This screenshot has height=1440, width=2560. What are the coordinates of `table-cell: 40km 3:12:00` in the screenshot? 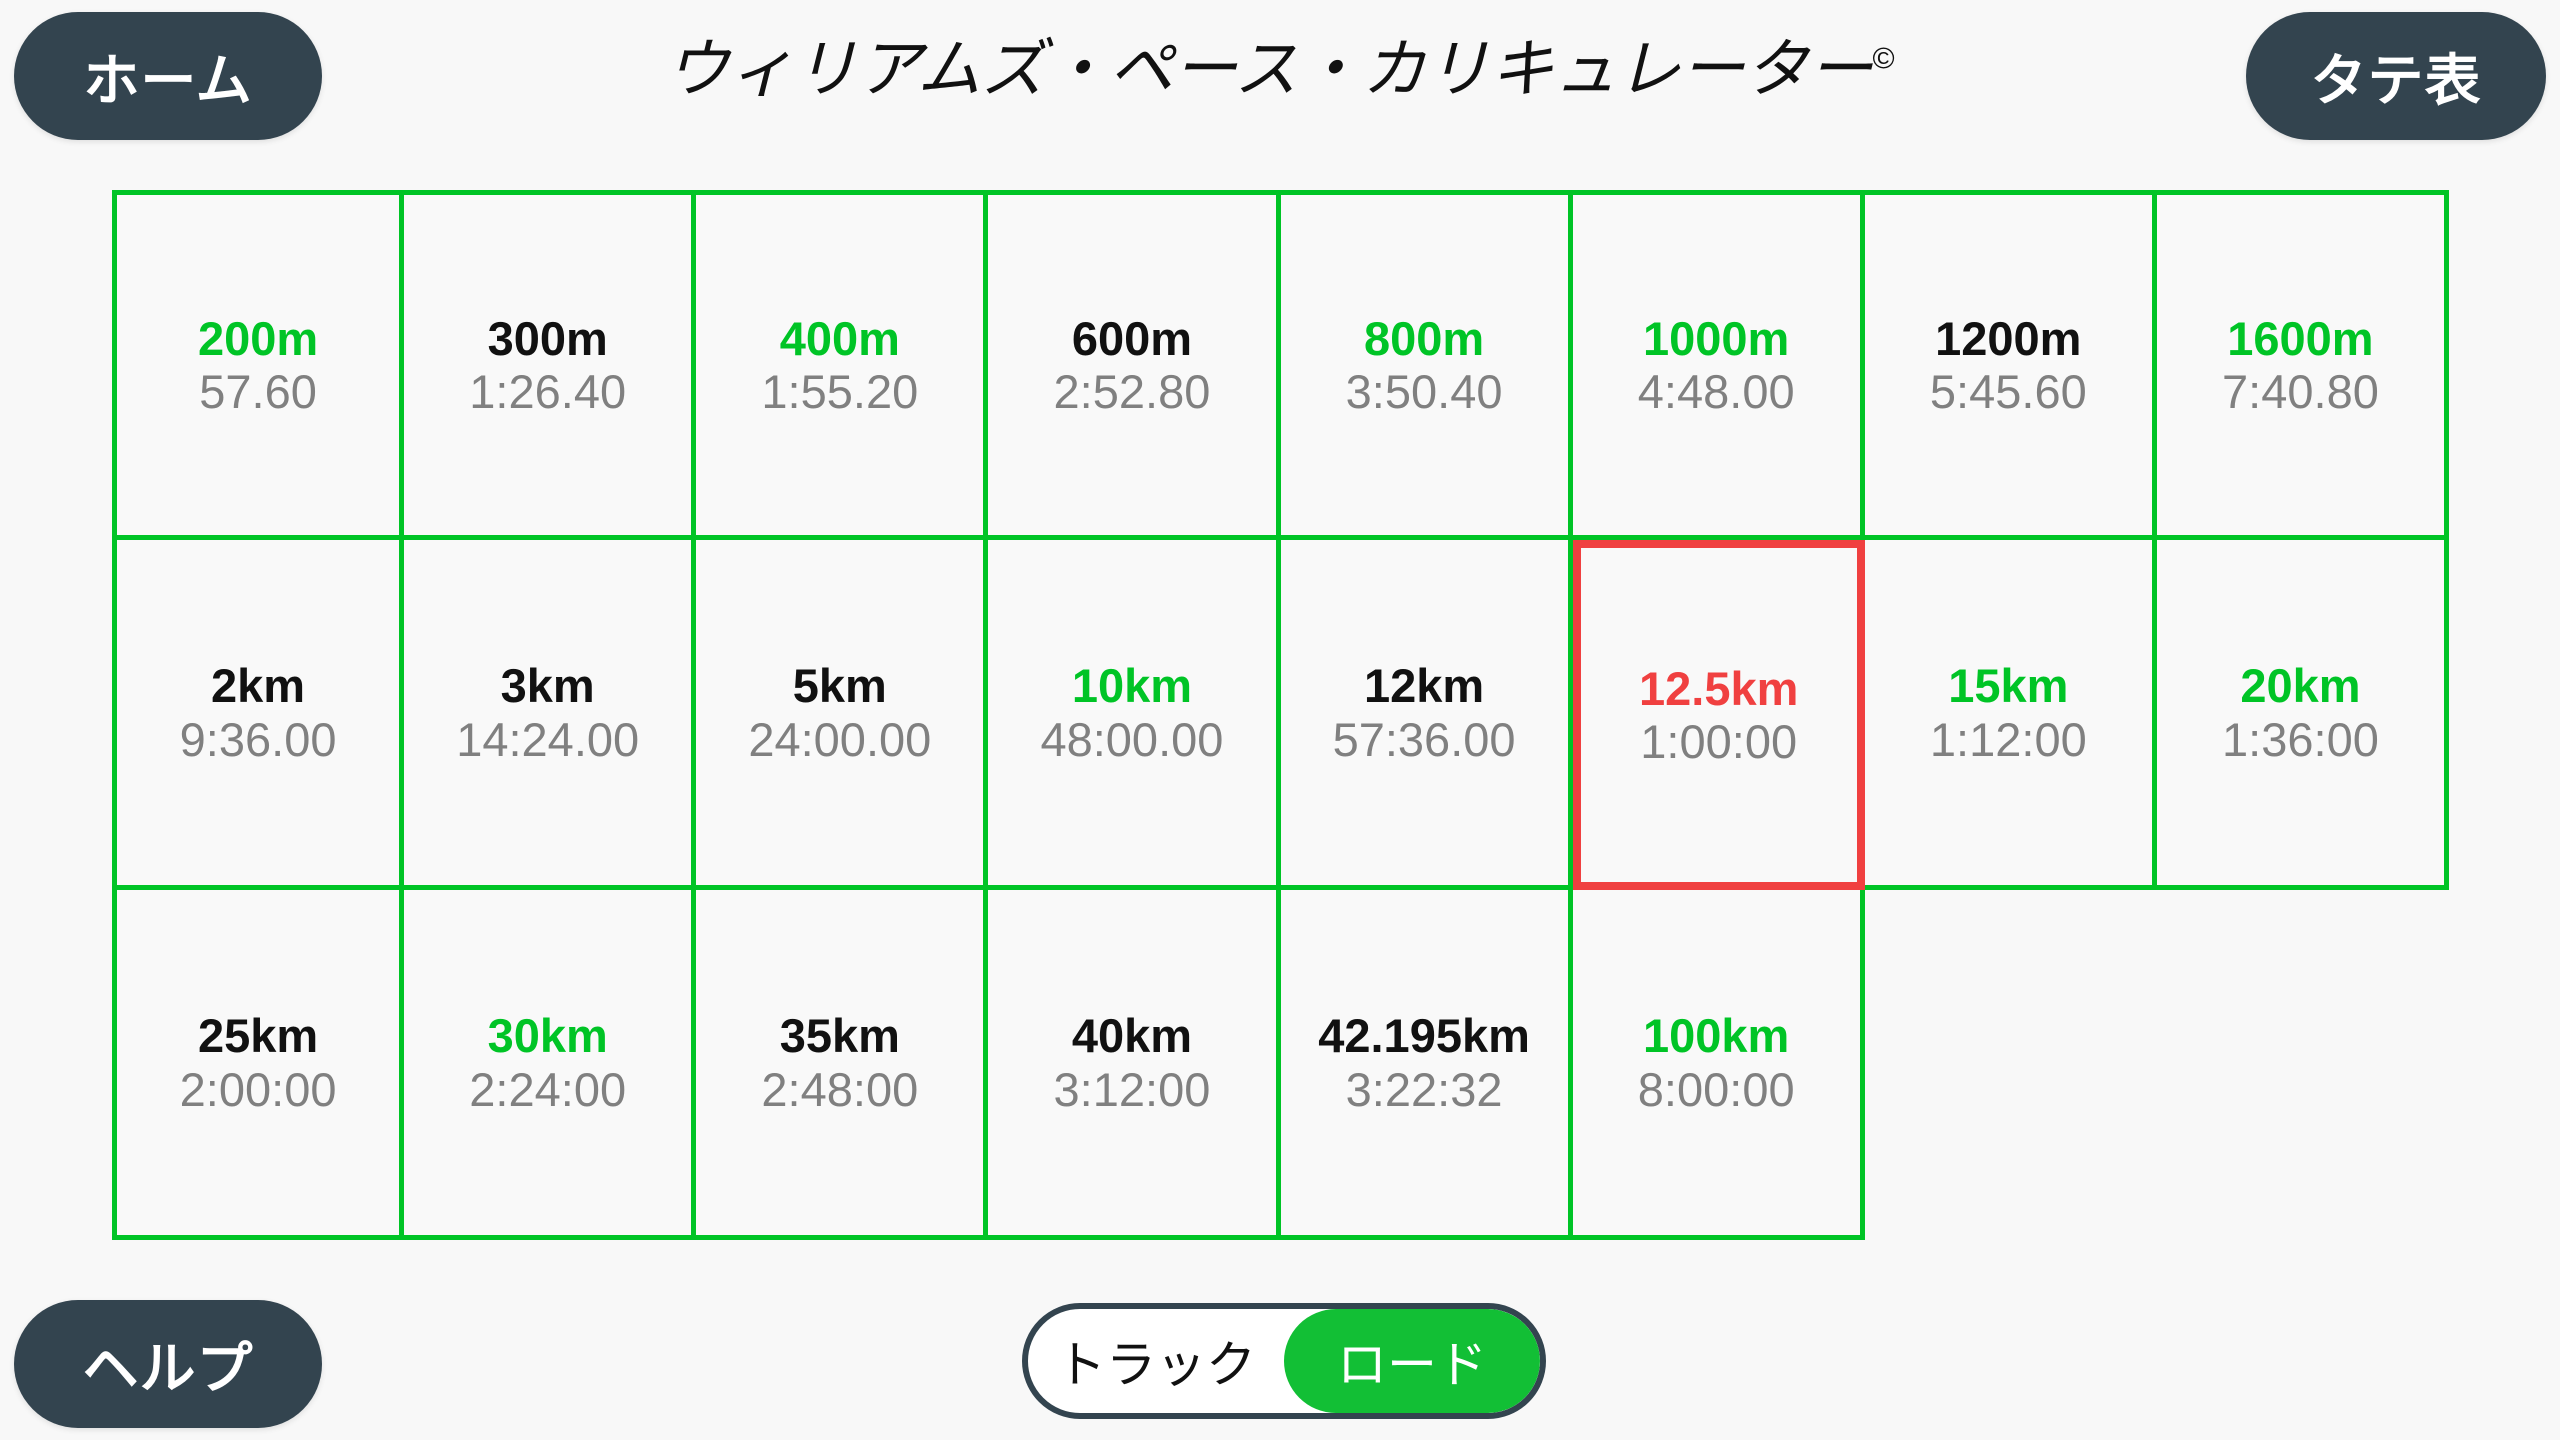 It's located at (1134, 1065).